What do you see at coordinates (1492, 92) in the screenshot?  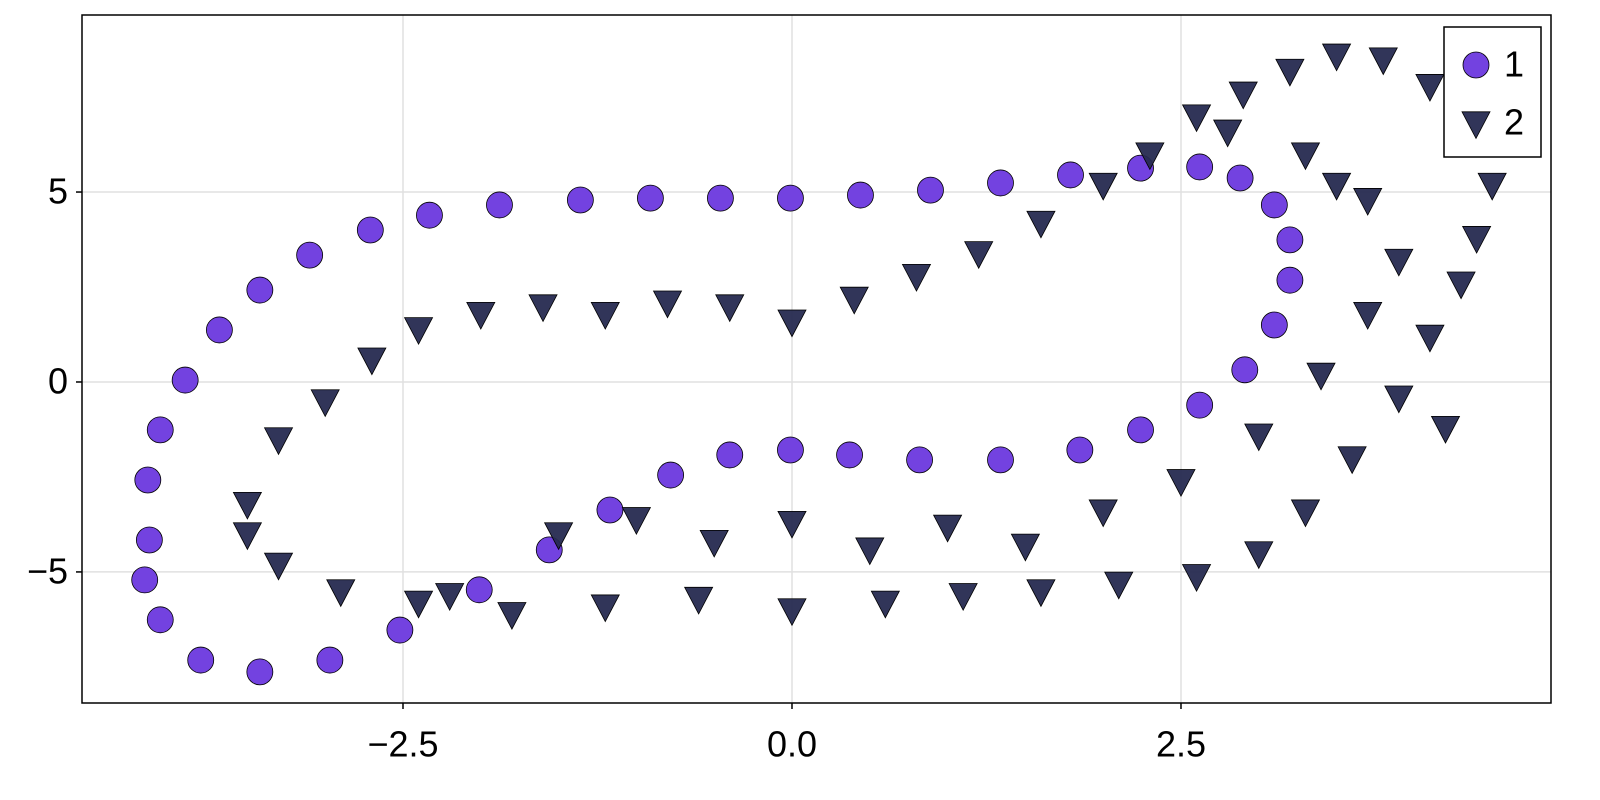 I see `legend-box` at bounding box center [1492, 92].